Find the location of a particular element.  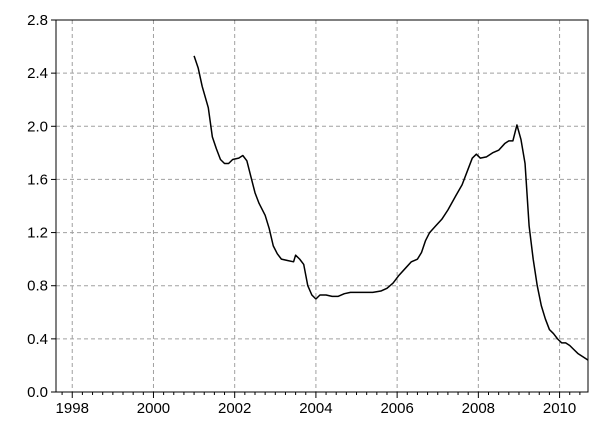

x-tick-label: 1998 is located at coordinates (72, 408).